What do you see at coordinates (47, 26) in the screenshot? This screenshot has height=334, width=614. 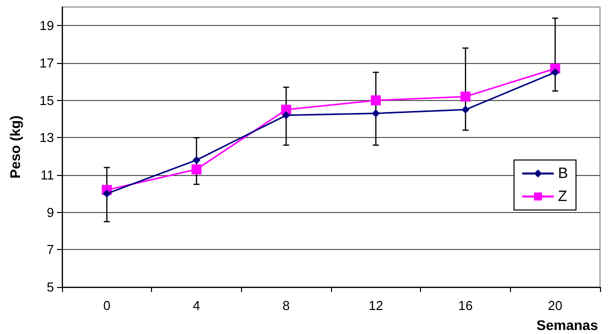 I see `y-tick-label: 19` at bounding box center [47, 26].